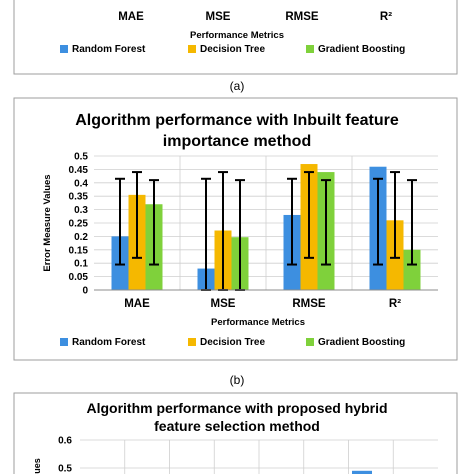 This screenshot has height=474, width=474. Describe the element at coordinates (237, 426) in the screenshot. I see `panel-c-title-line2: feature selection method` at that location.